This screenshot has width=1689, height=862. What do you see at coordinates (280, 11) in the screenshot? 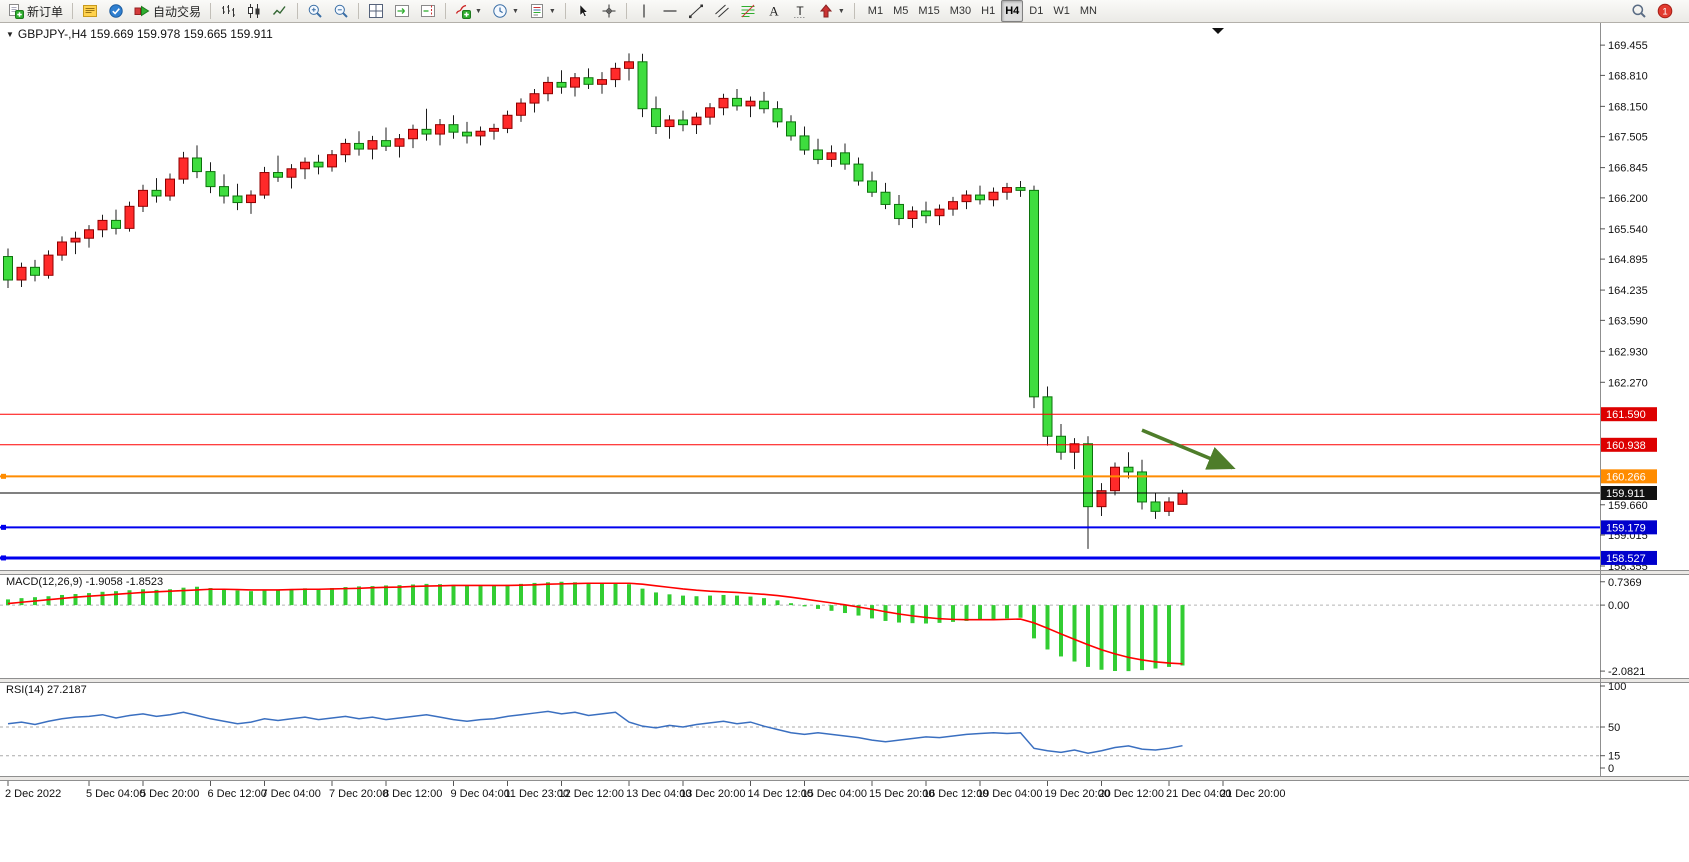
I see `line-chart-mode-button` at bounding box center [280, 11].